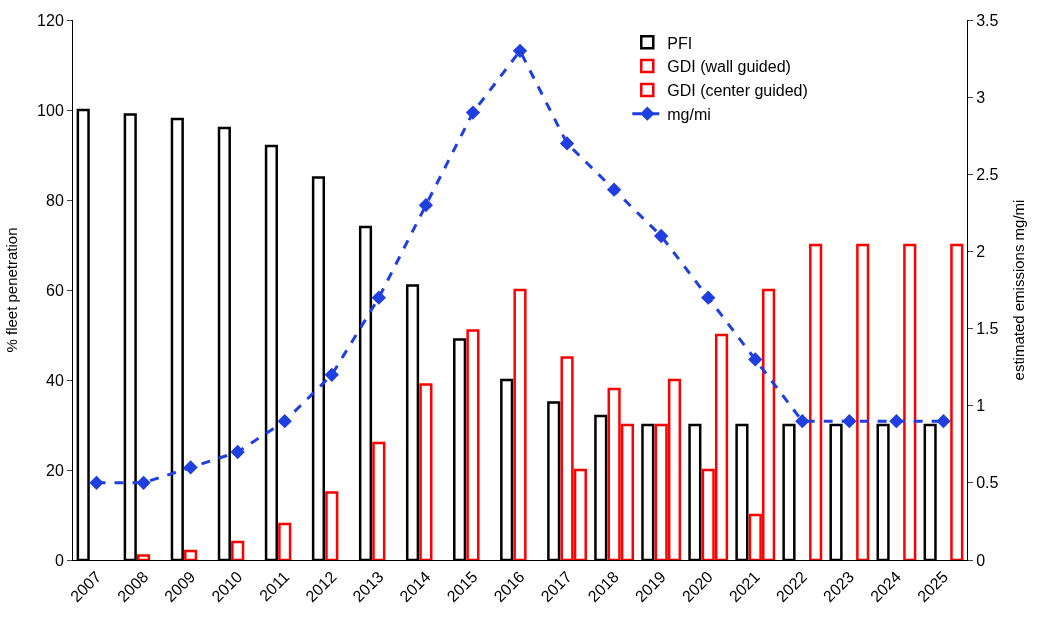 Image resolution: width=1047 pixels, height=630 pixels. I want to click on y-tick-label: 20, so click(55, 470).